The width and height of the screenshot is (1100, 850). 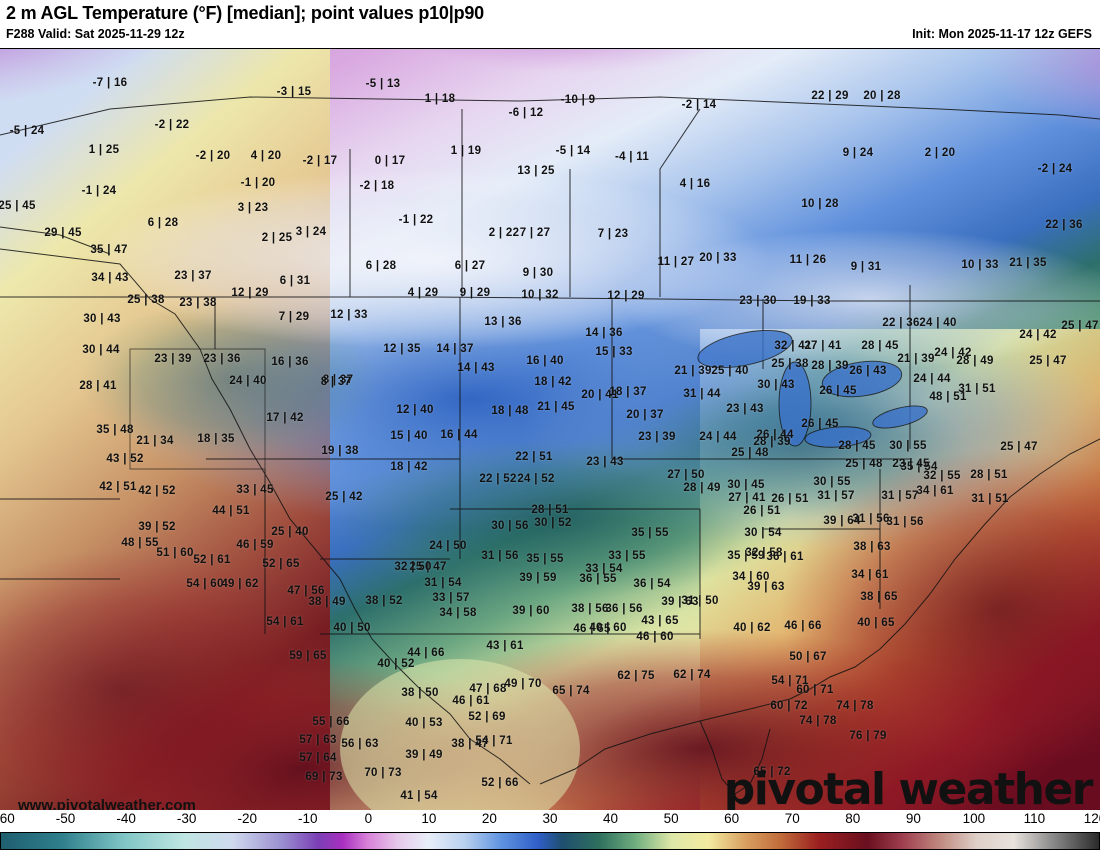 What do you see at coordinates (101, 350) in the screenshot?
I see `point-value: 30 | 44` at bounding box center [101, 350].